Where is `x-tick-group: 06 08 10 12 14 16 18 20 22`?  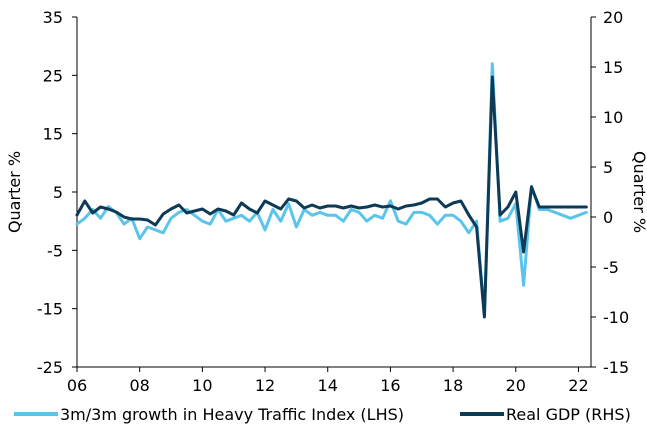 x-tick-group: 06 08 10 12 14 16 18 20 22 is located at coordinates (328, 381).